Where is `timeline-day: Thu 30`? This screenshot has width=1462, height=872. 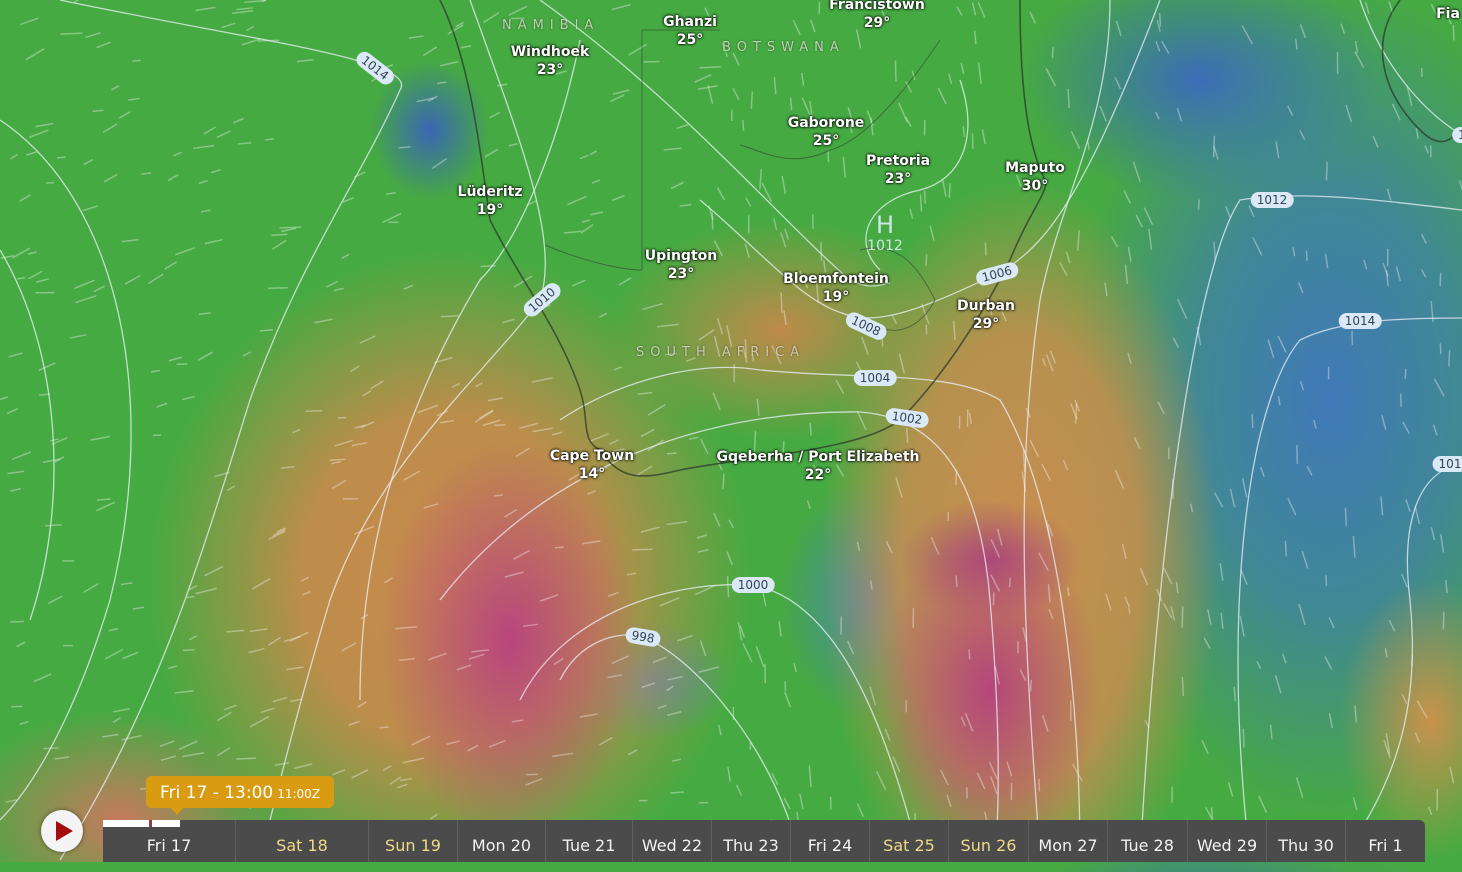
timeline-day: Thu 30 is located at coordinates (1305, 841).